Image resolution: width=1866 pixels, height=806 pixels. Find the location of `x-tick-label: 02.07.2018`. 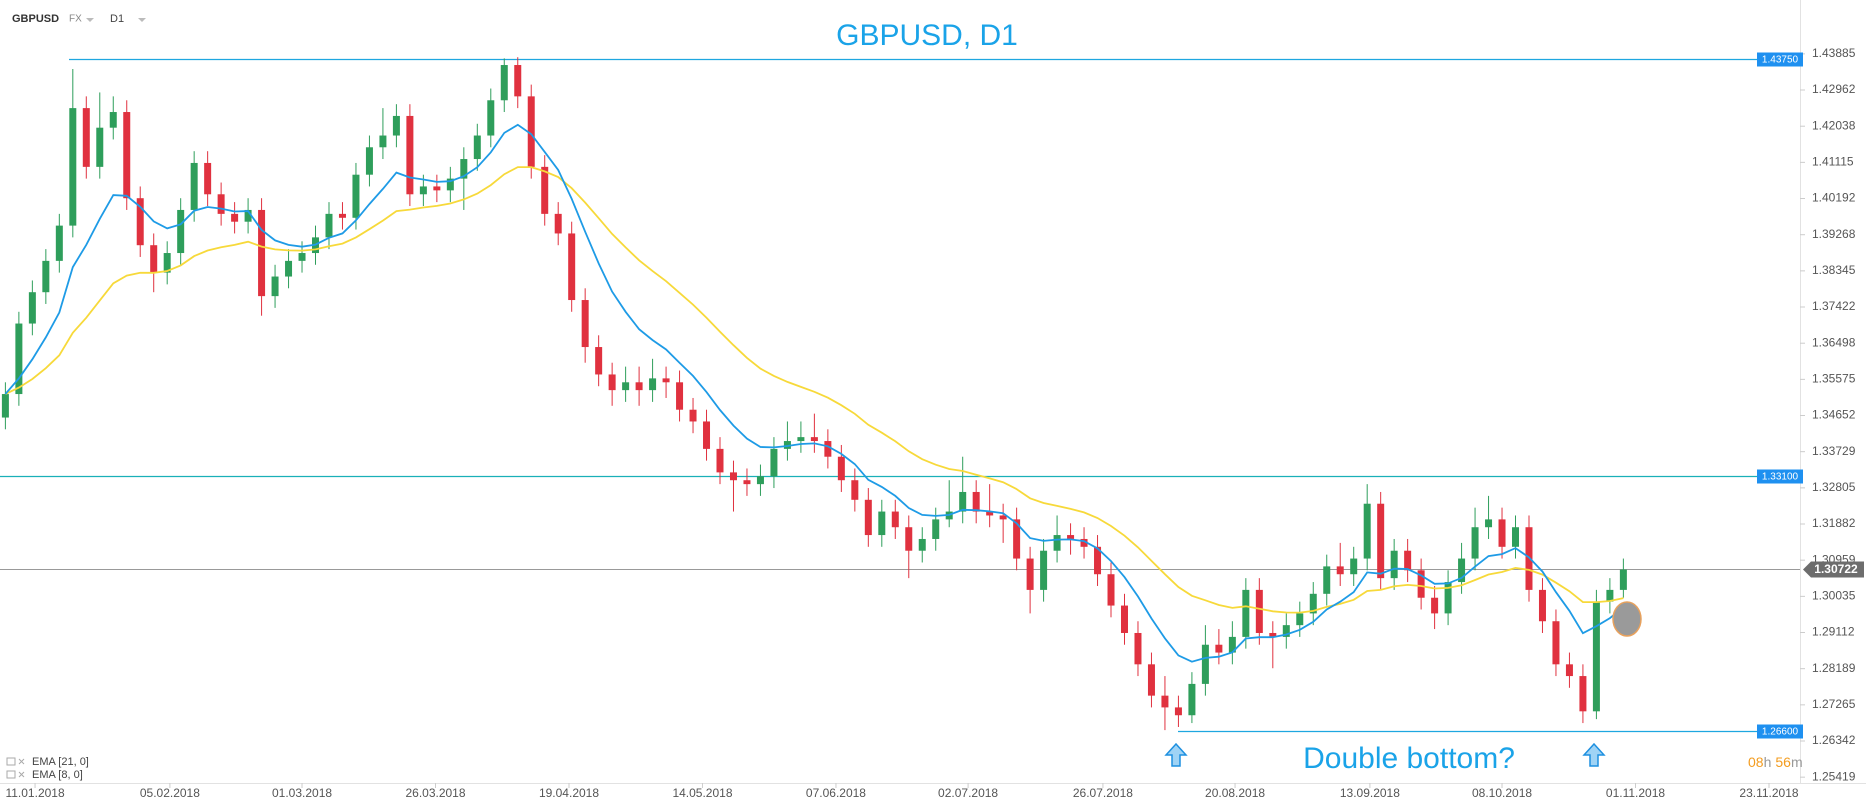

x-tick-label: 02.07.2018 is located at coordinates (968, 793).